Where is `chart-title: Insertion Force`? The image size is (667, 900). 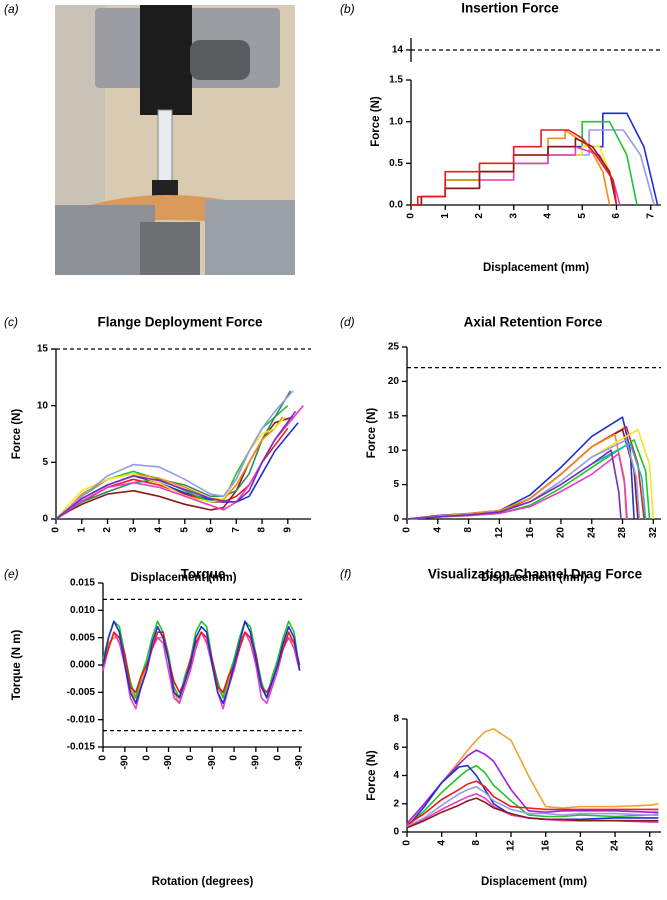 chart-title: Insertion Force is located at coordinates (510, 8).